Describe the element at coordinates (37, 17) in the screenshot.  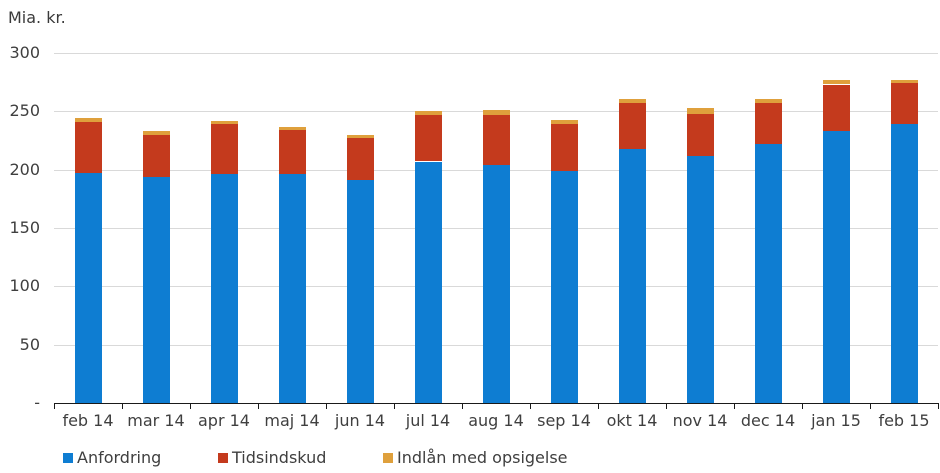
I see `y-axis-unit-title: Mia. kr.` at that location.